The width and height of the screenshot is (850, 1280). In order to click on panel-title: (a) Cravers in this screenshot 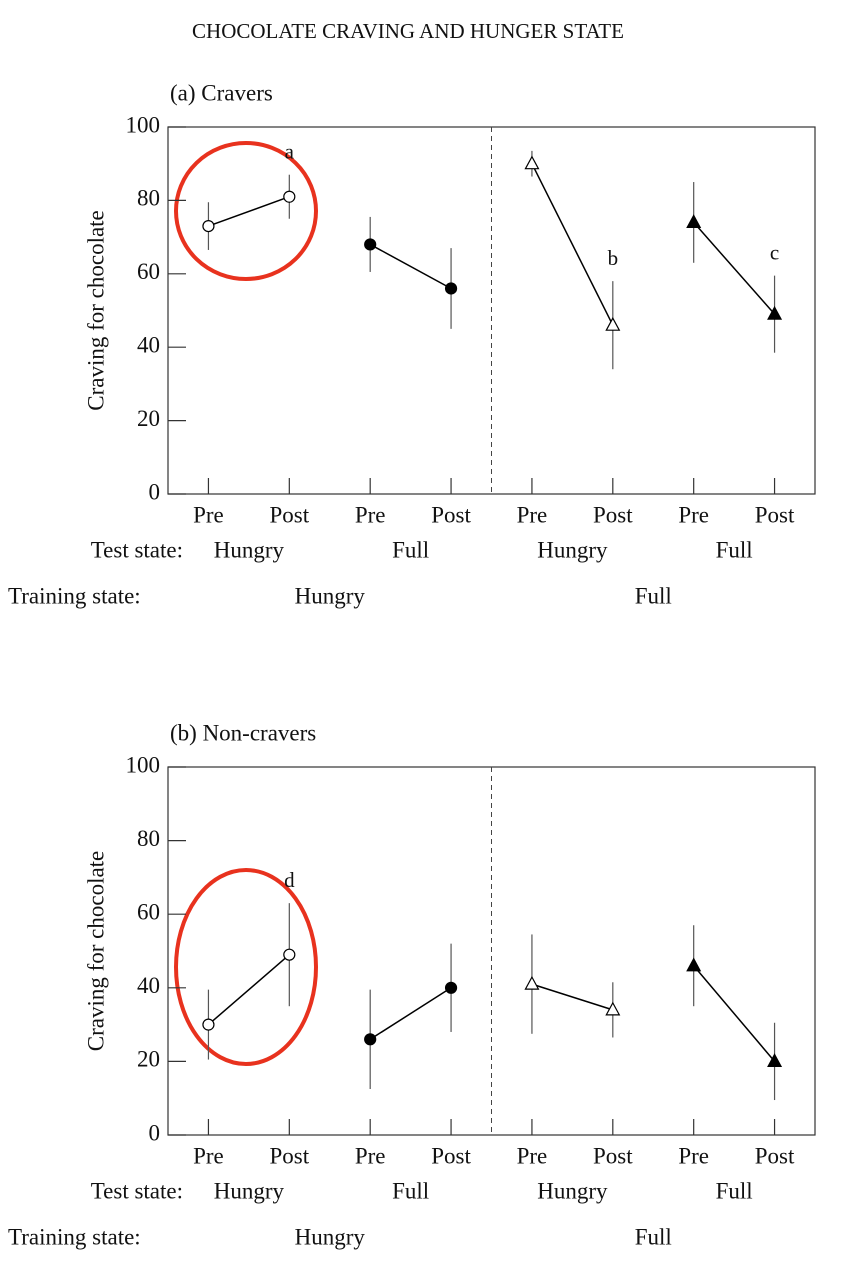, I will do `click(221, 92)`.